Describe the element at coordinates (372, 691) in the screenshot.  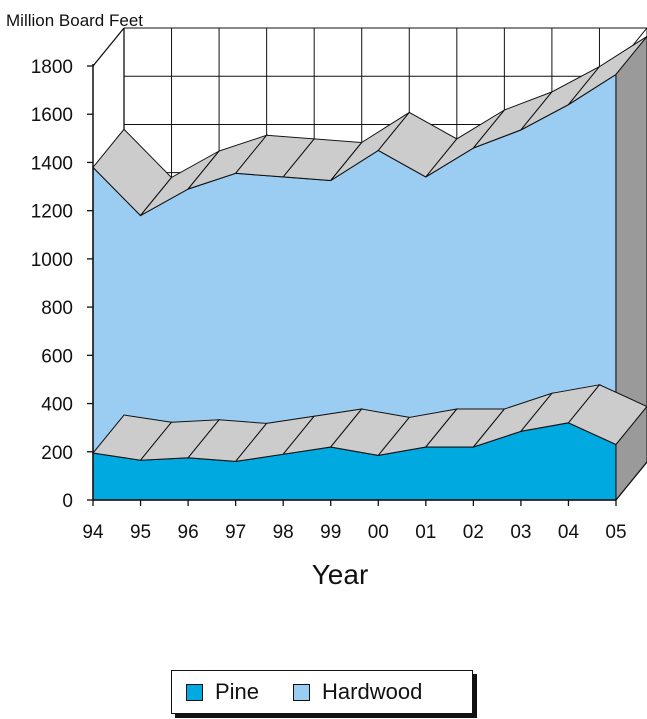
I see `legend-label-hardwood: Hardwood` at that location.